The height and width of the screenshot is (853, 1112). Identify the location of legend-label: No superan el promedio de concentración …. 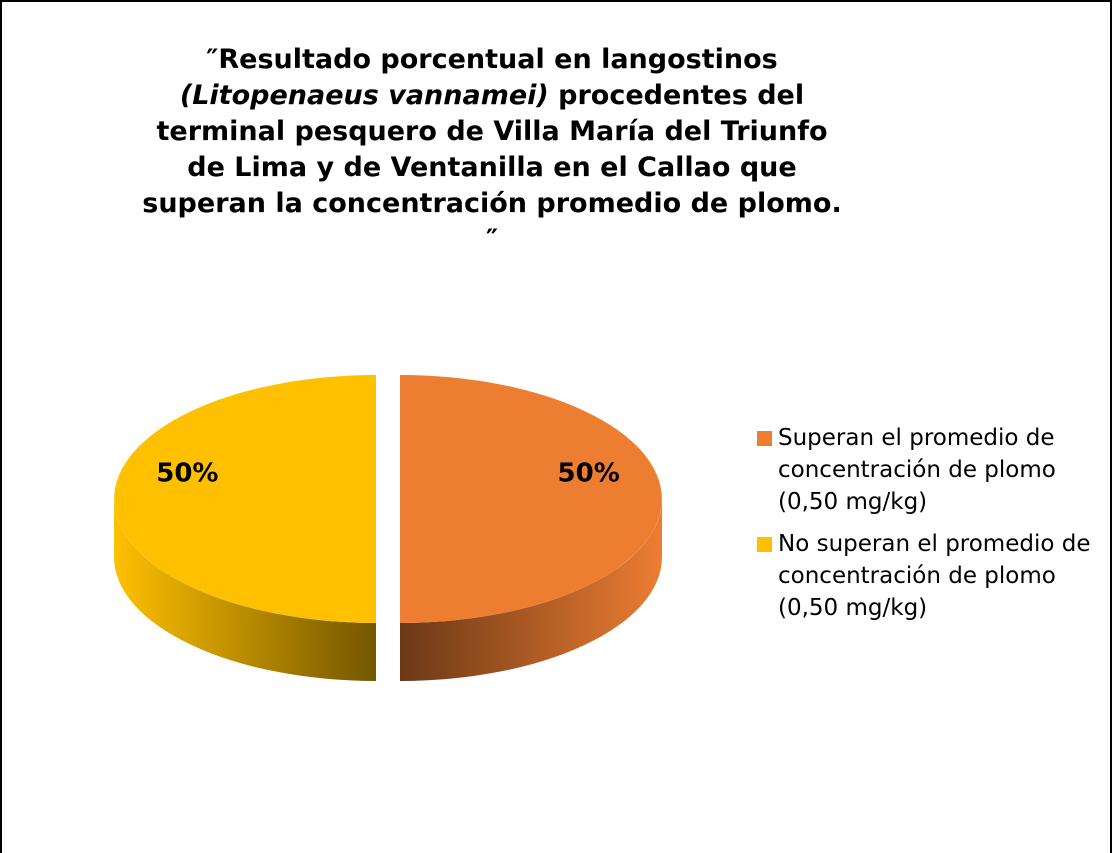
(934, 576).